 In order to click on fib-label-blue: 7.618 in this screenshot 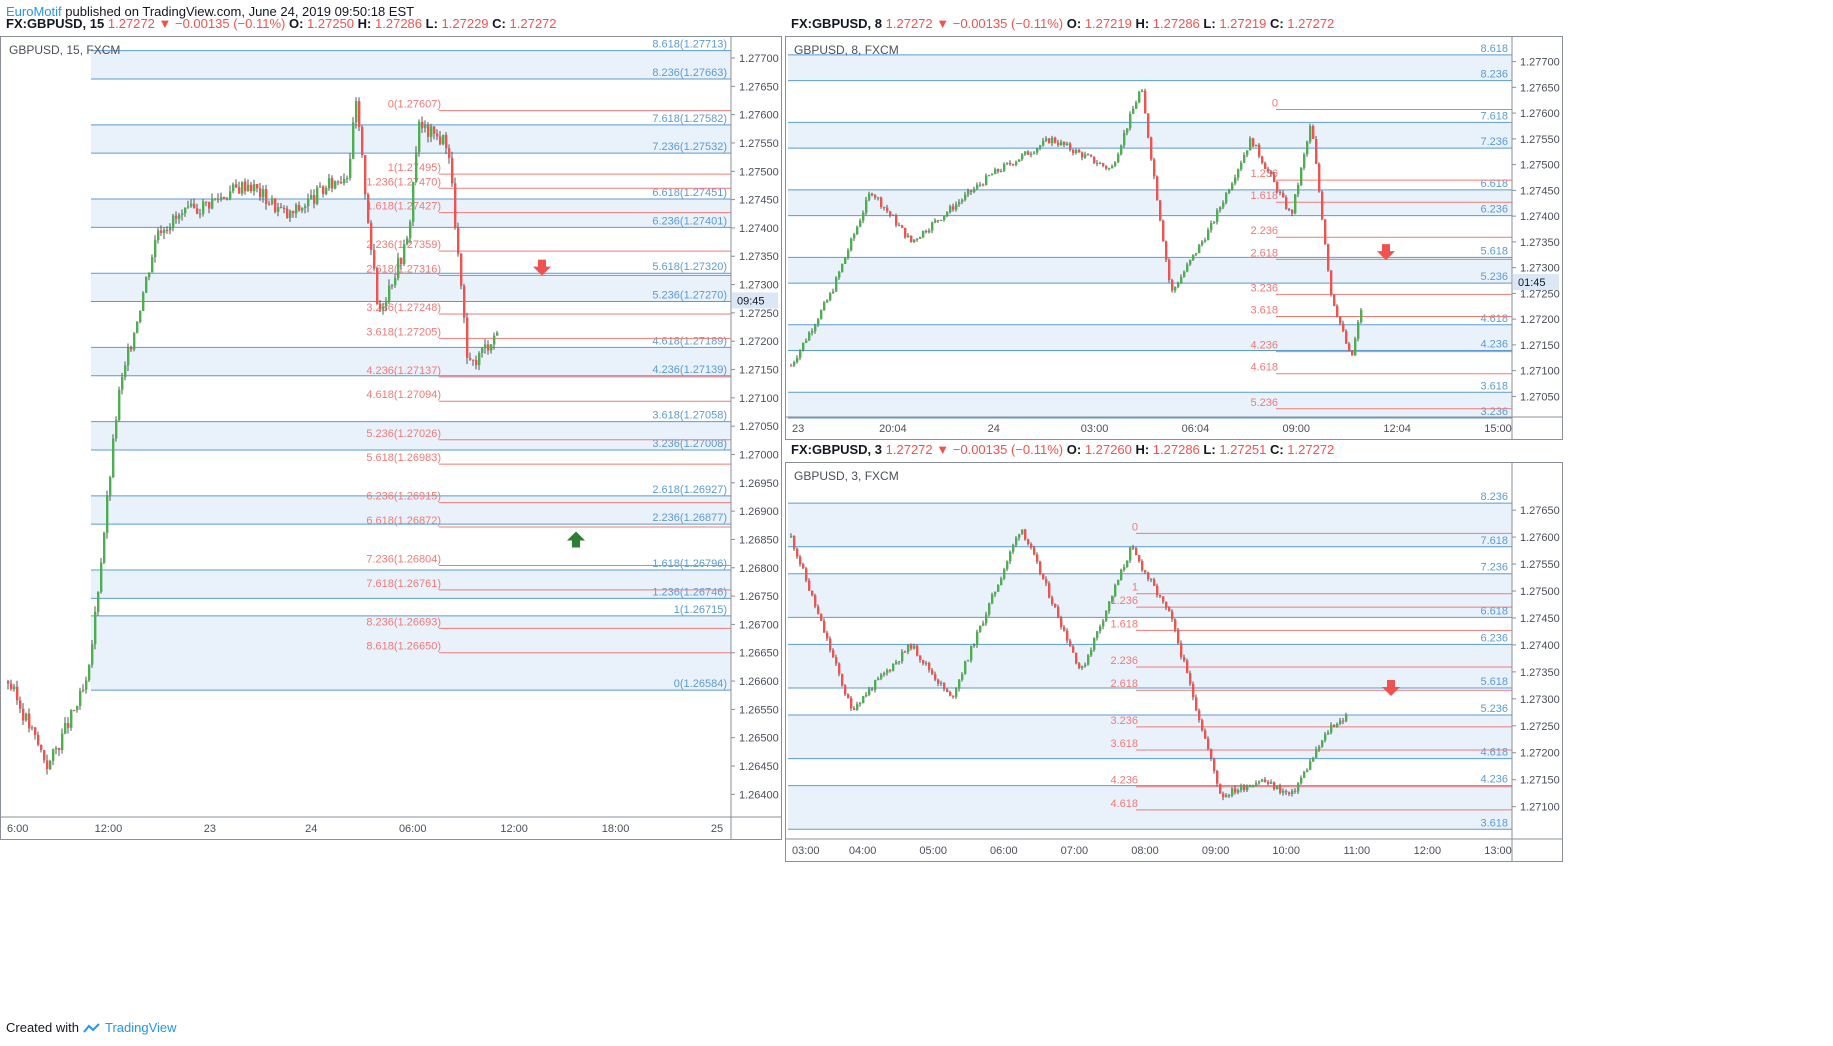, I will do `click(1494, 116)`.